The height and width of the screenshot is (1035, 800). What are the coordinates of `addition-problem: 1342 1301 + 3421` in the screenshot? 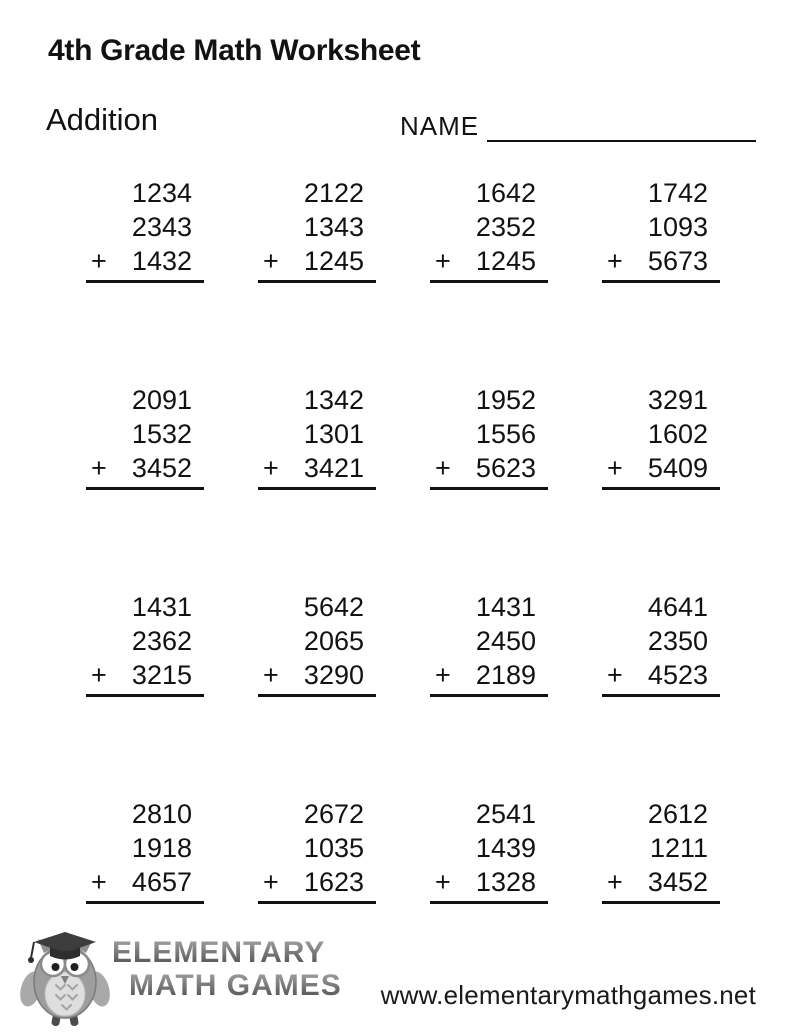 It's located at (317, 436).